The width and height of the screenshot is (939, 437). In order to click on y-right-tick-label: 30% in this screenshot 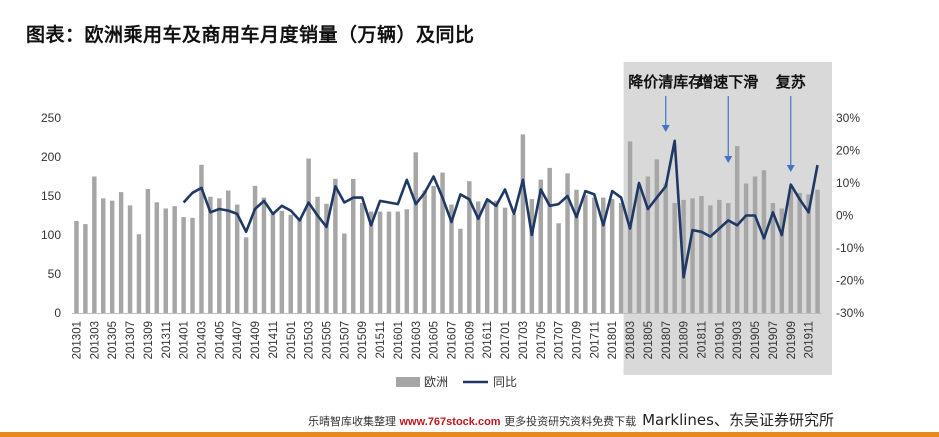, I will do `click(848, 118)`.